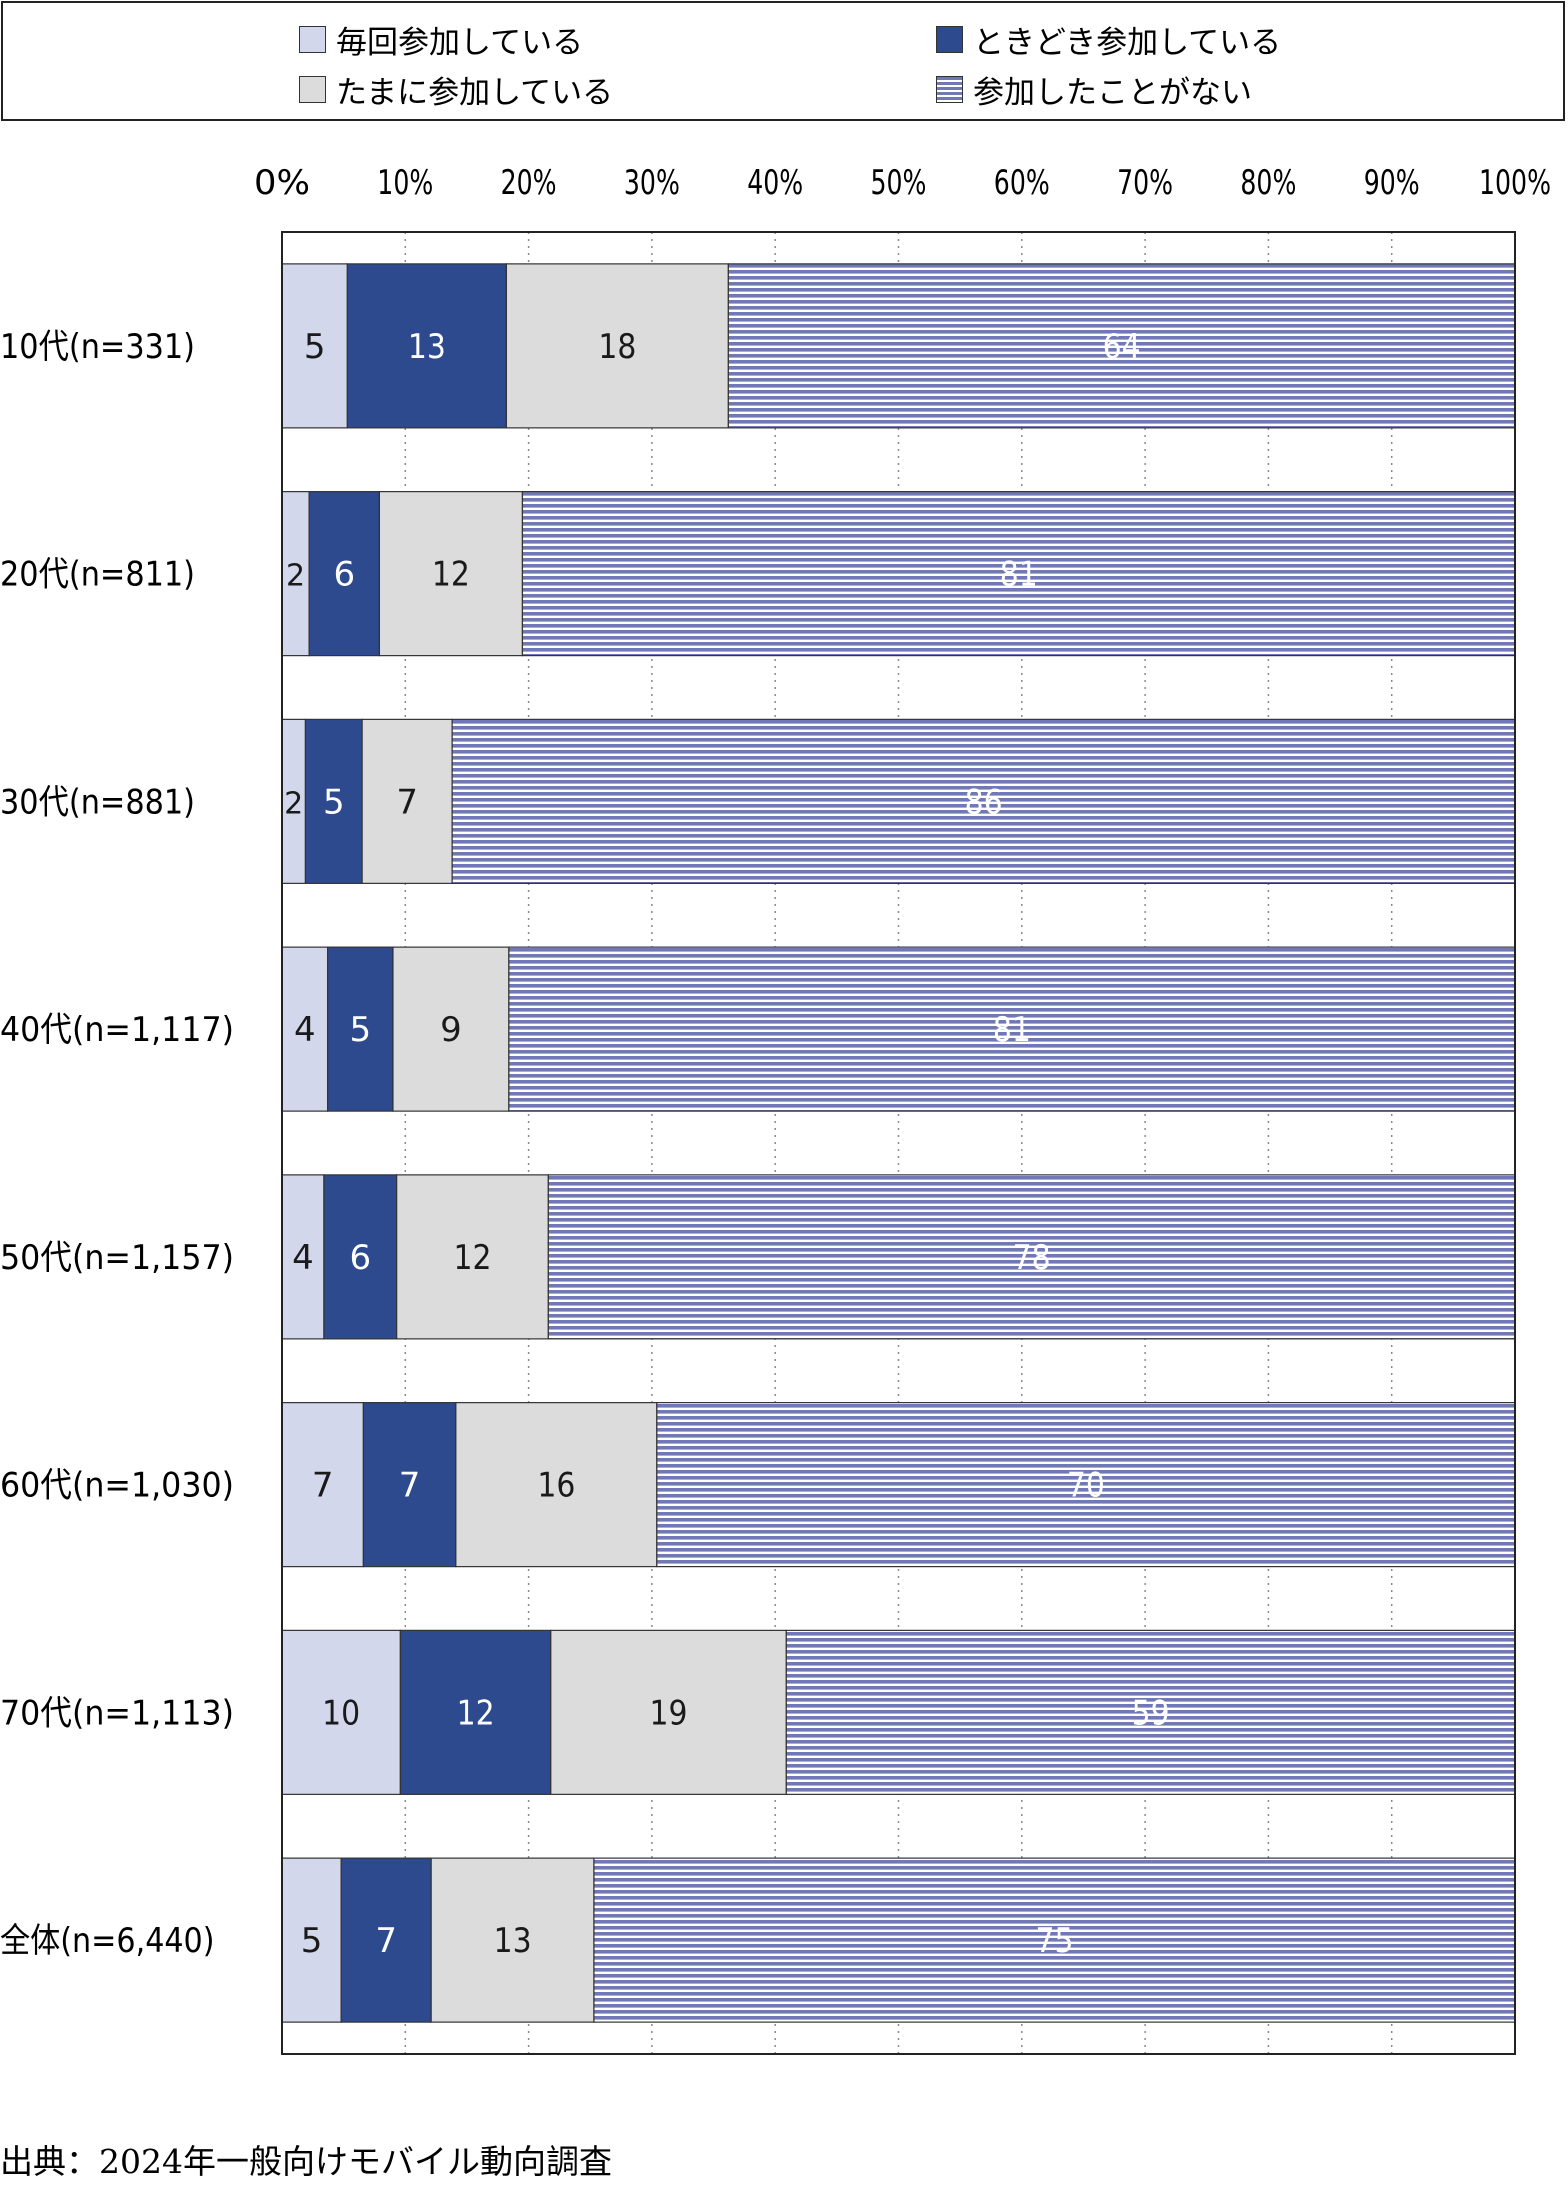 The image size is (1568, 2187). Describe the element at coordinates (117, 1713) in the screenshot. I see `category-label: 70代(n=1,113)` at that location.